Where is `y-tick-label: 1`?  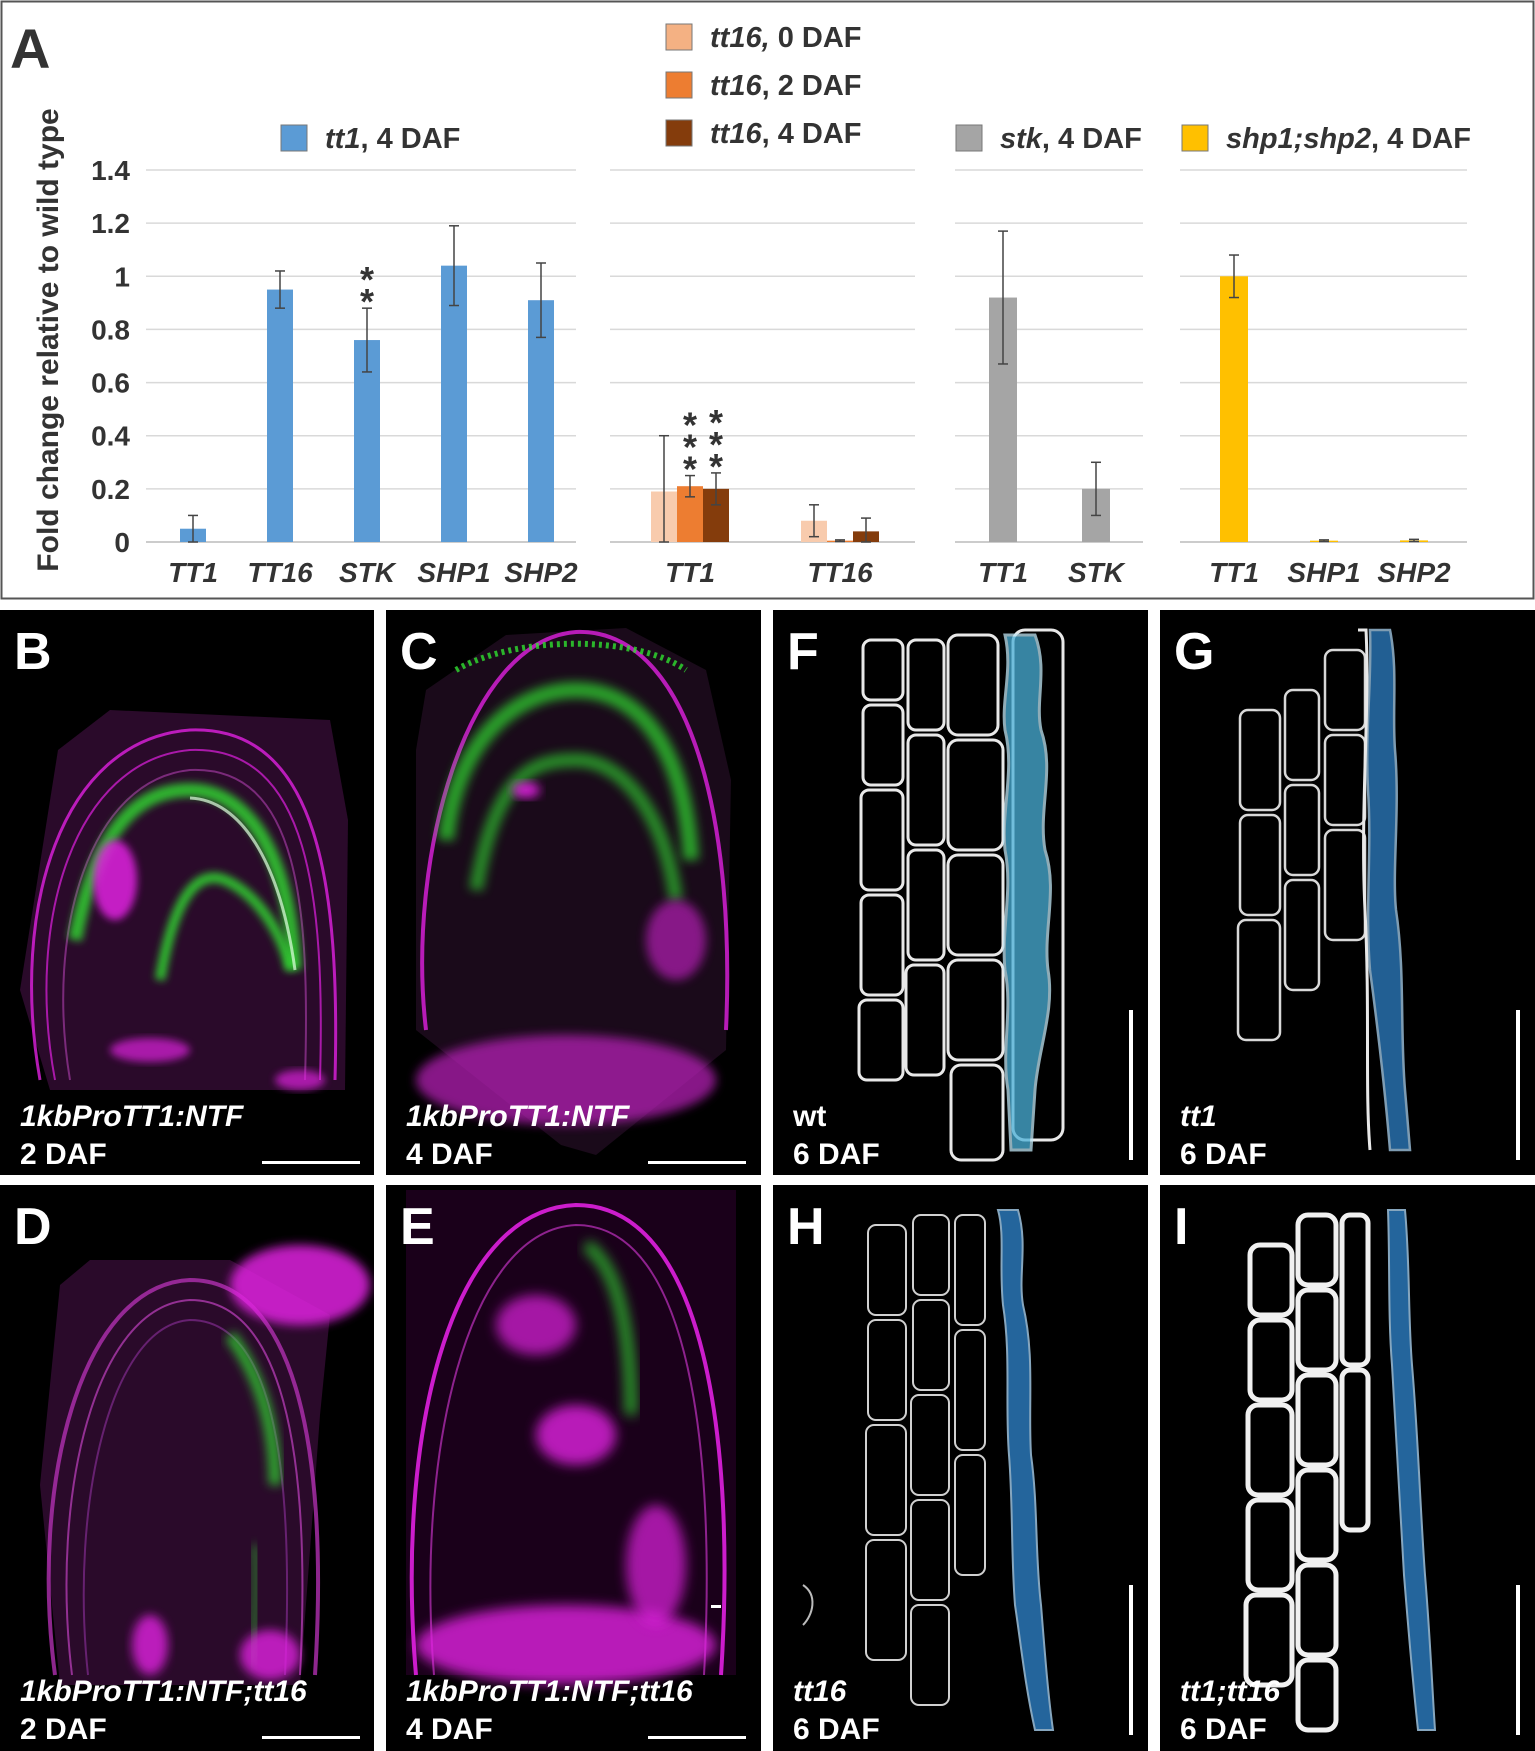 y-tick-label: 1 is located at coordinates (122, 276).